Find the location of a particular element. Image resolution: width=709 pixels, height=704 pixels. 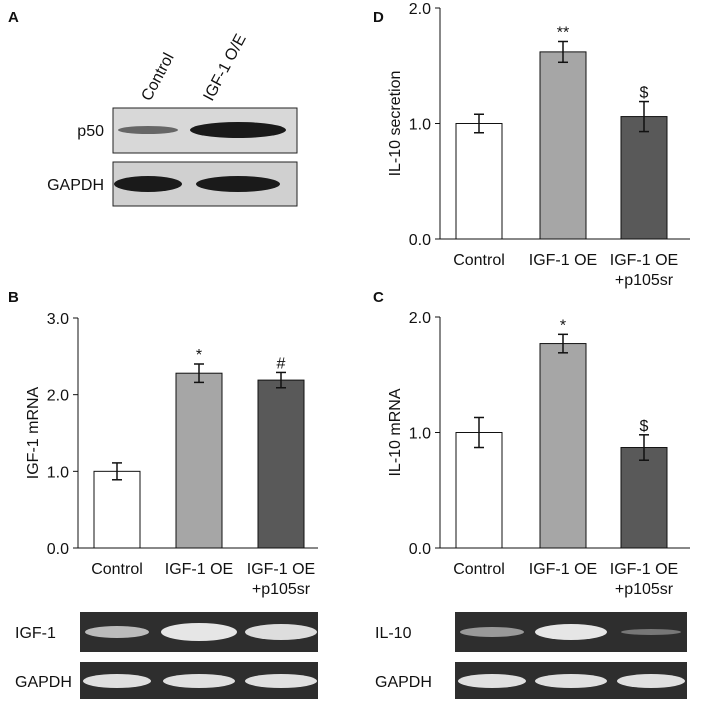

panel-label: C is located at coordinates (378, 297).